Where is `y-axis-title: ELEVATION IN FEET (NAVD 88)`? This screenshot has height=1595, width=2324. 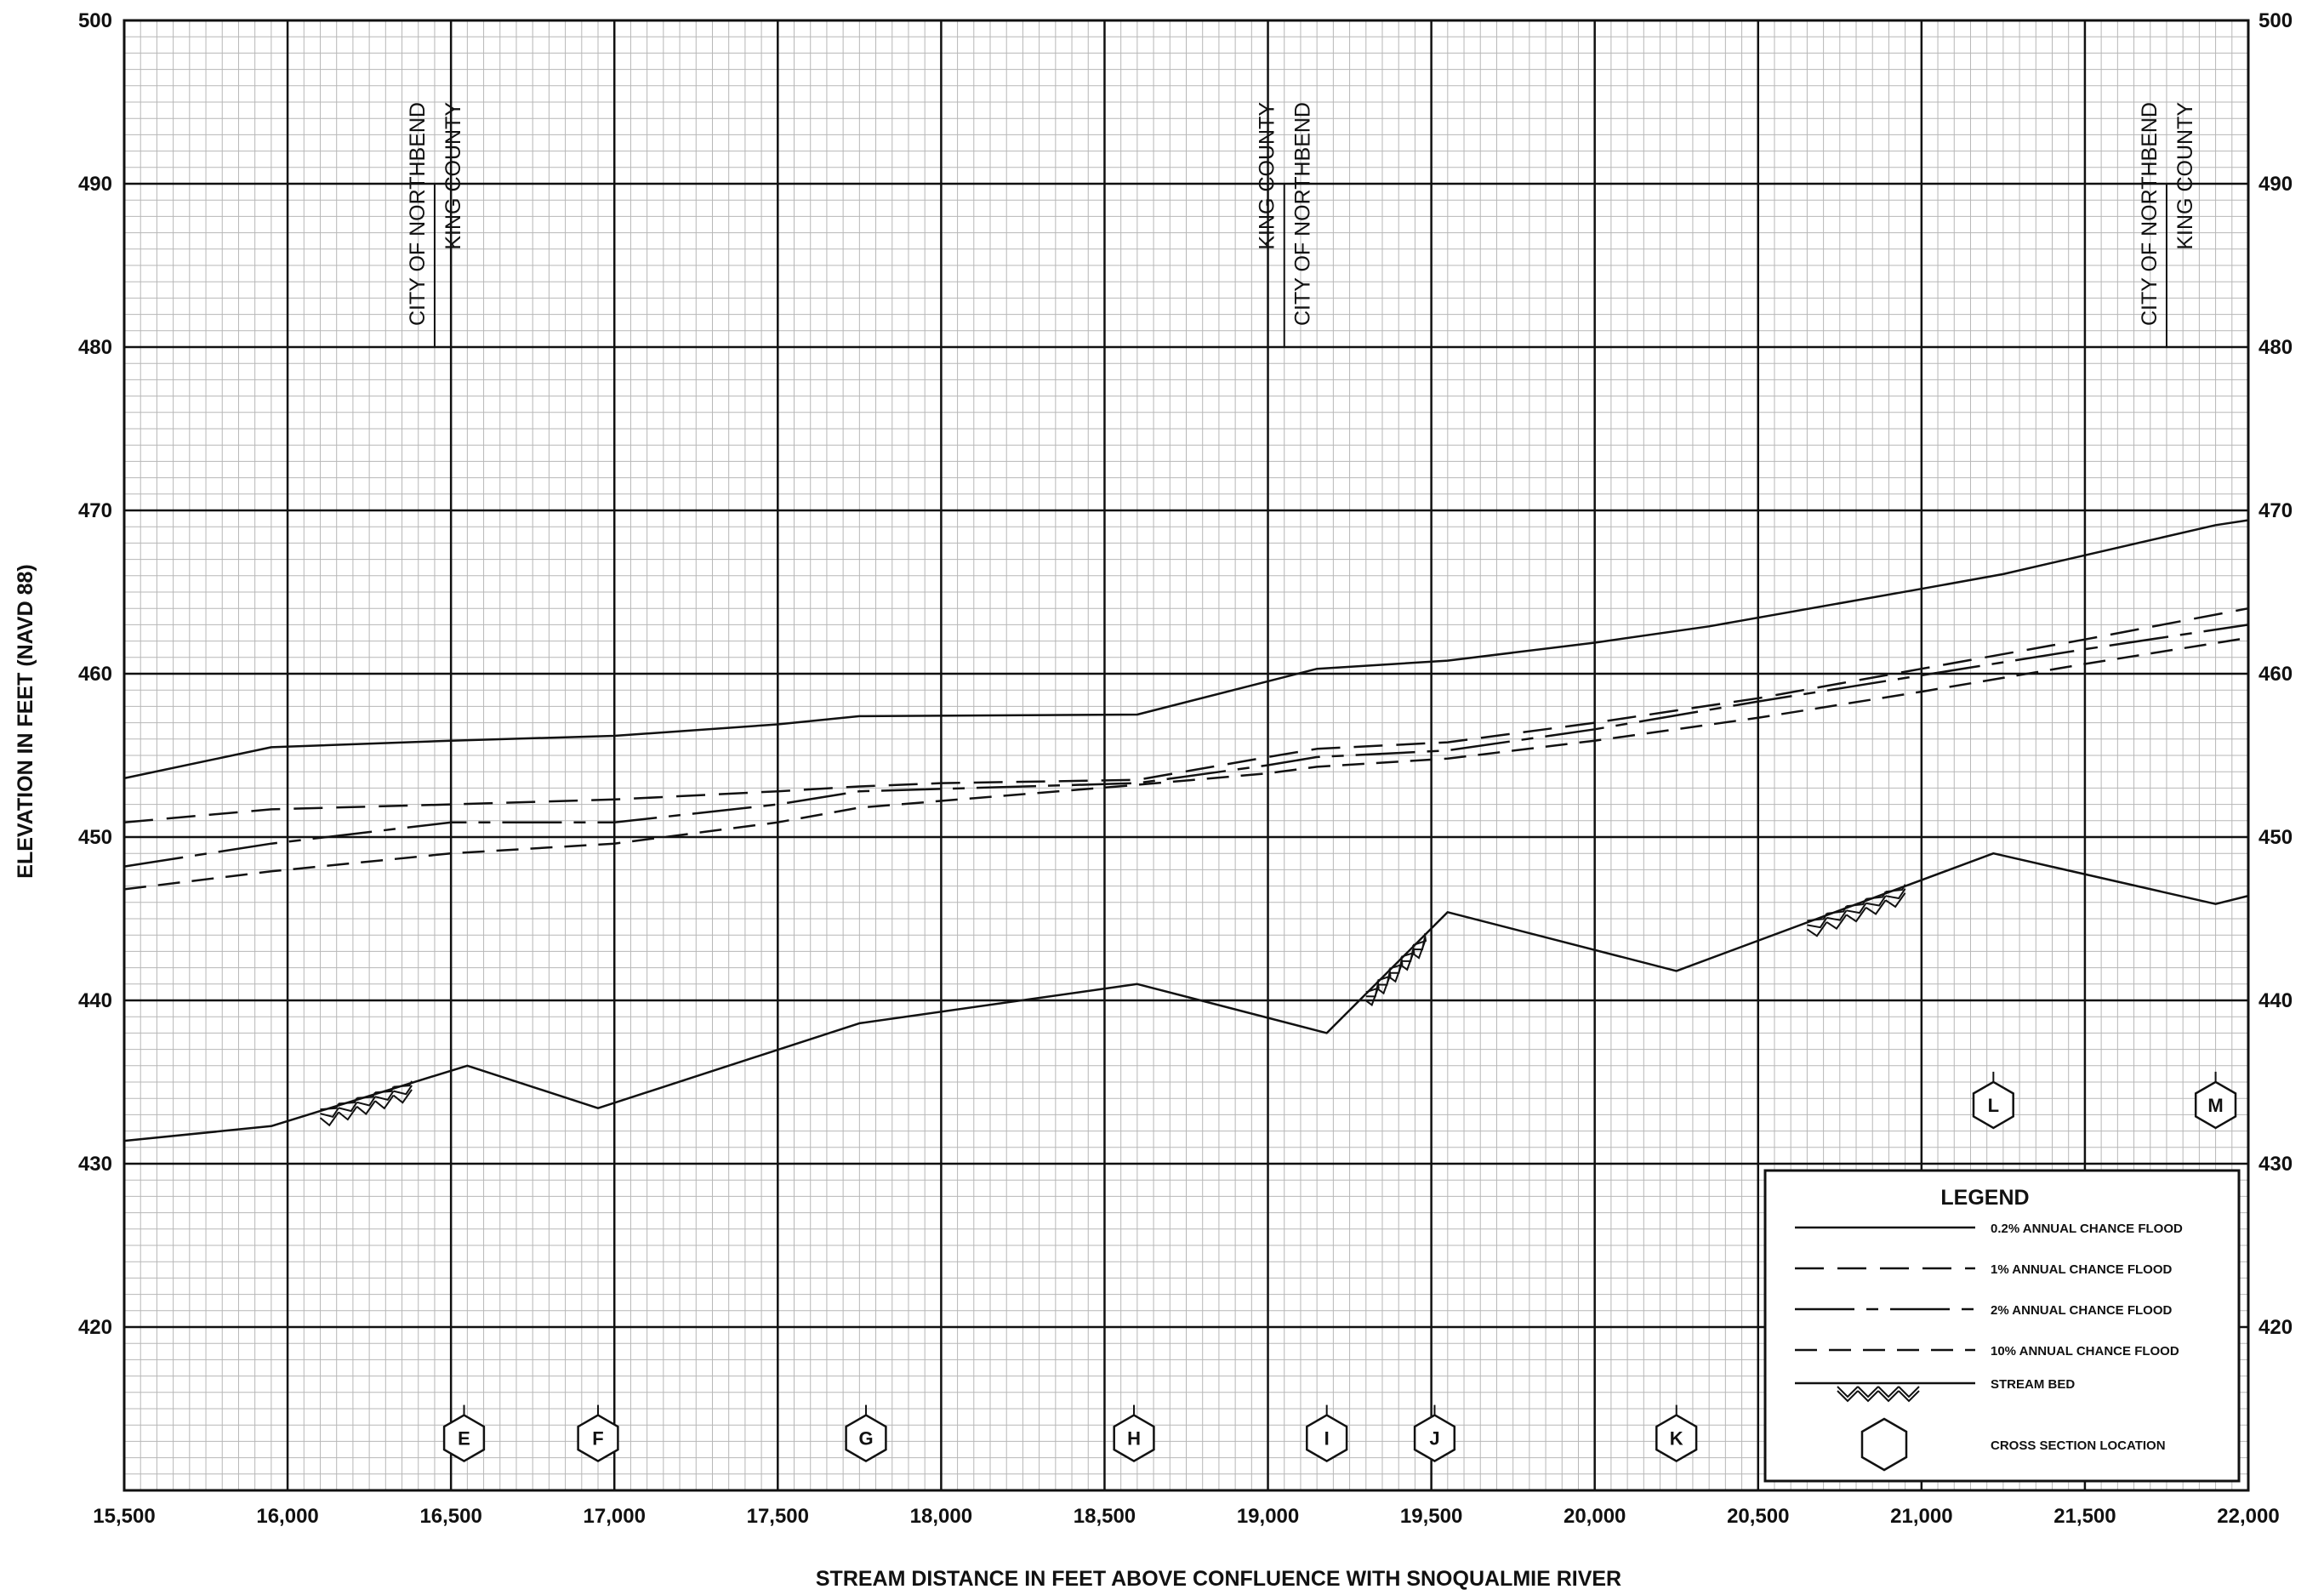
y-axis-title: ELEVATION IN FEET (NAVD 88) is located at coordinates (25, 721).